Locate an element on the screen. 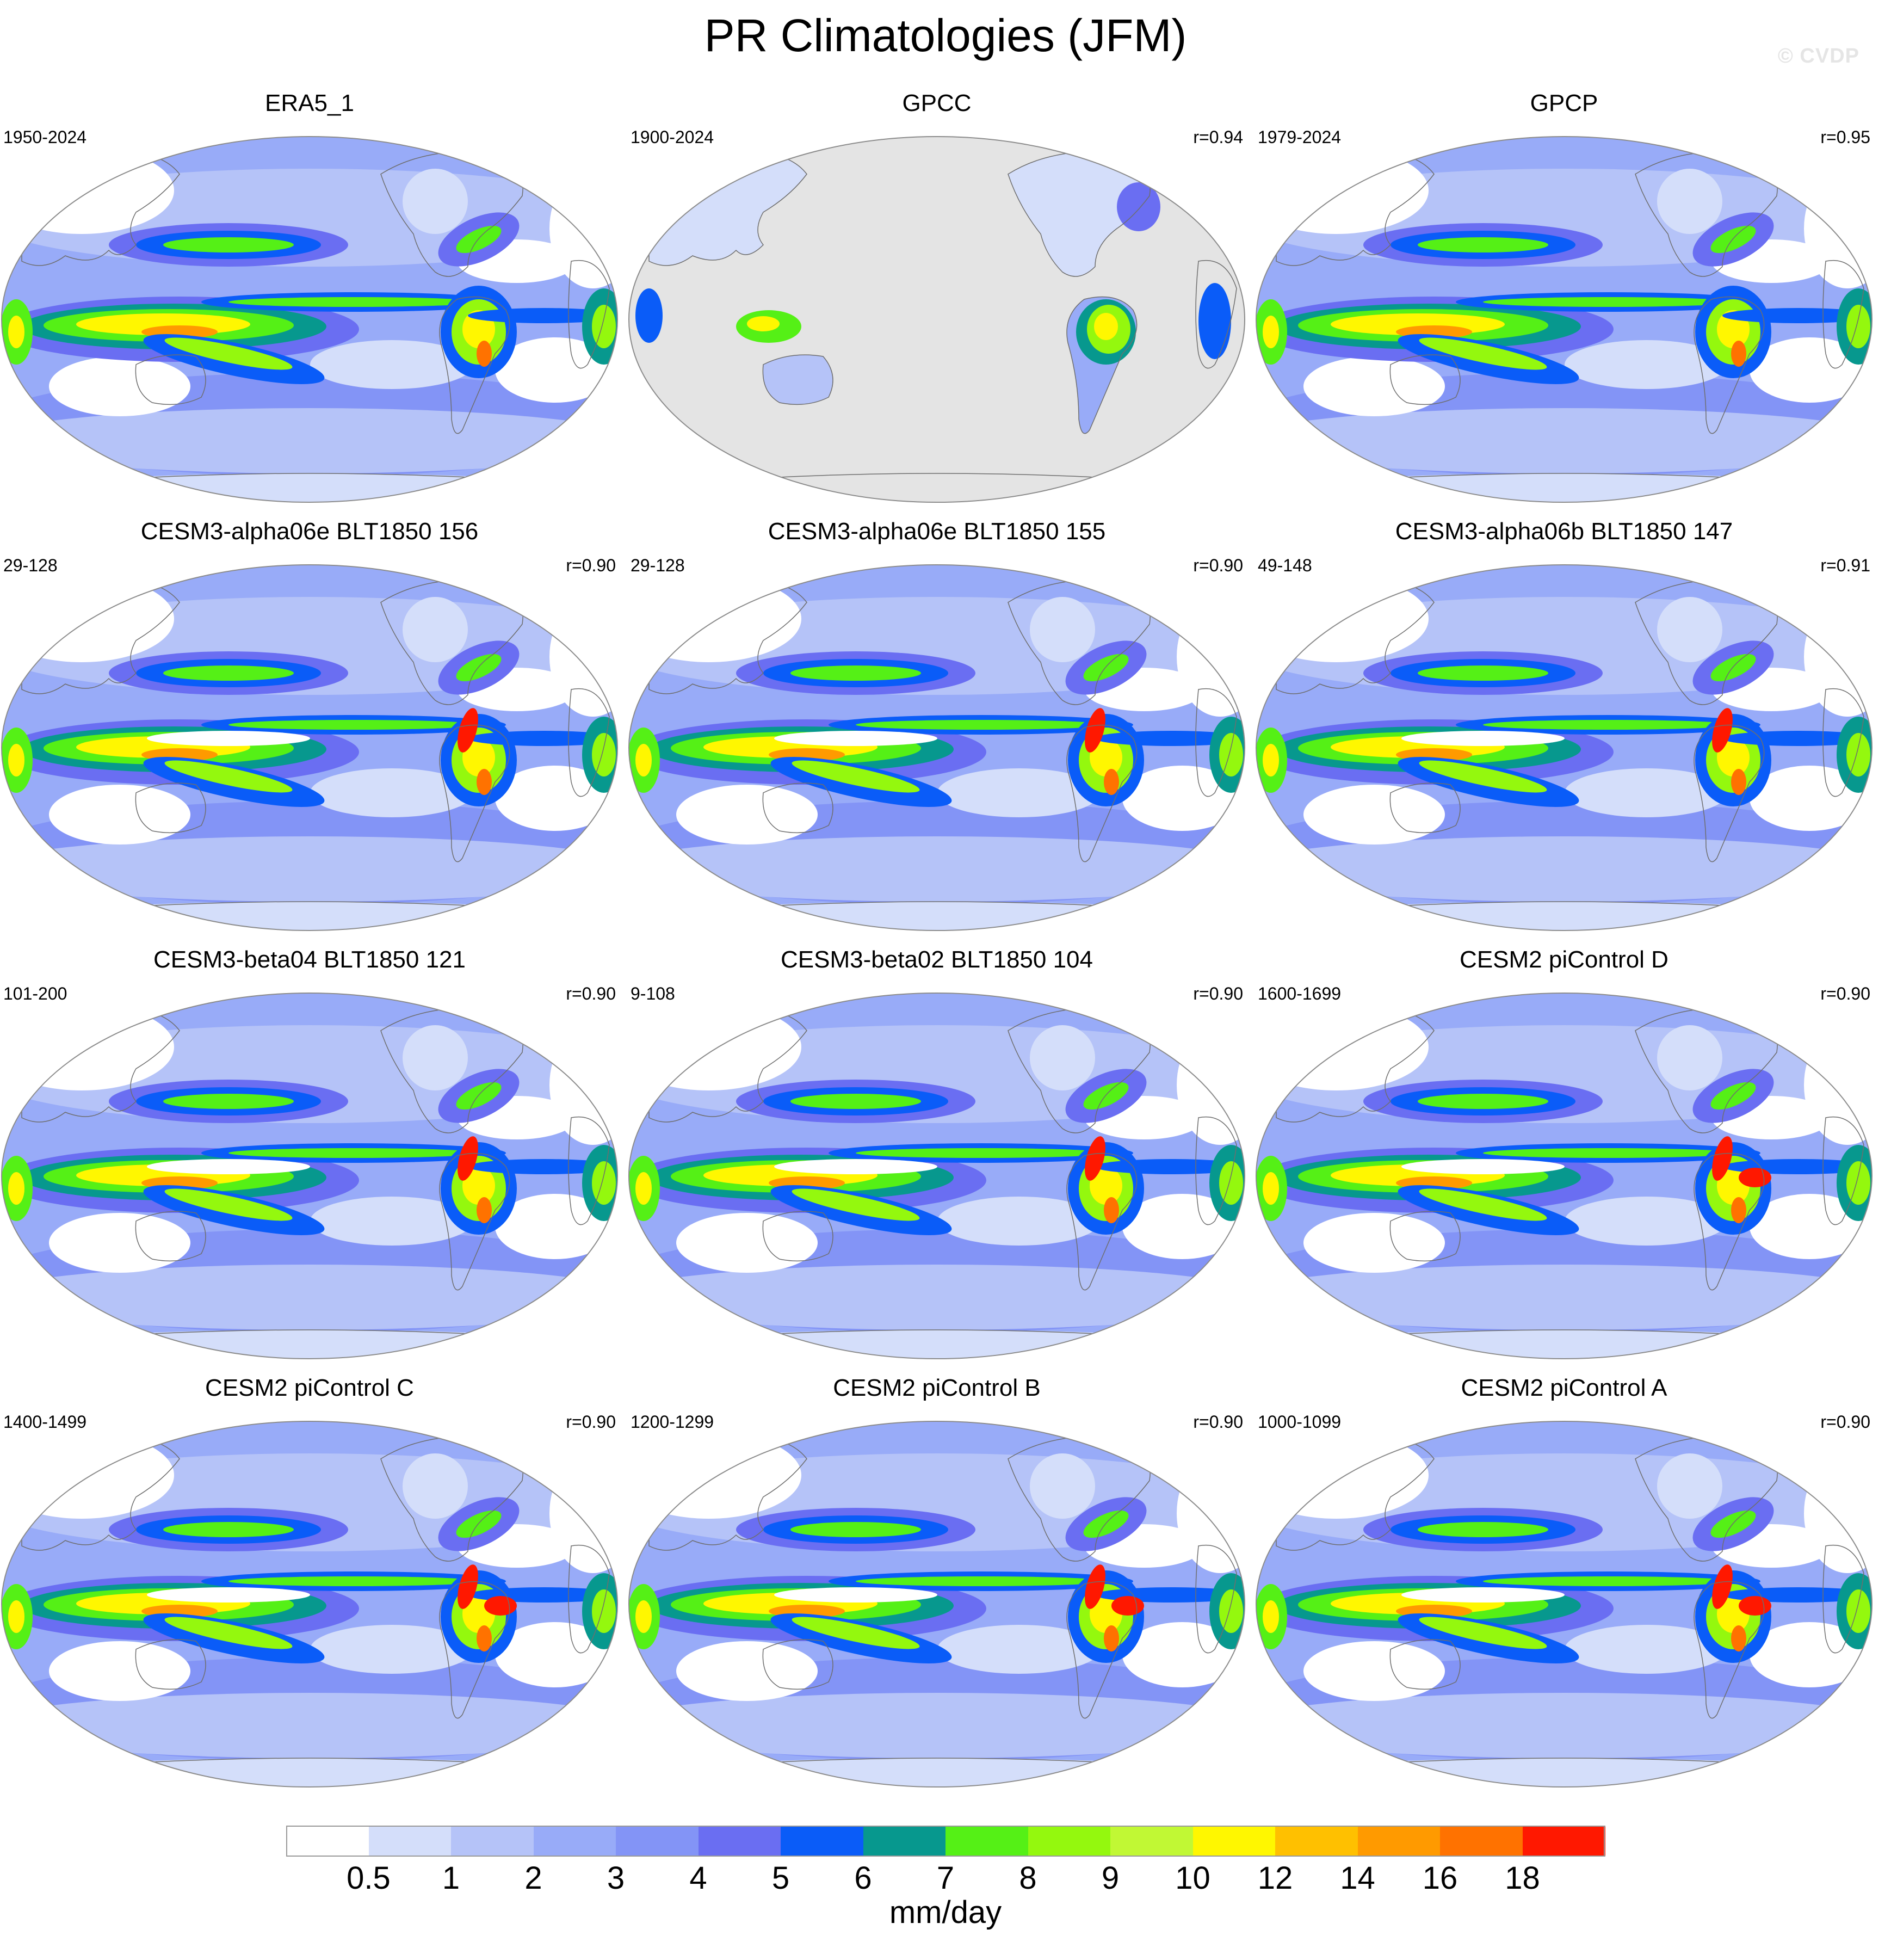 The image size is (1891, 1960). colorbar-tick-label: 2 is located at coordinates (533, 1878).